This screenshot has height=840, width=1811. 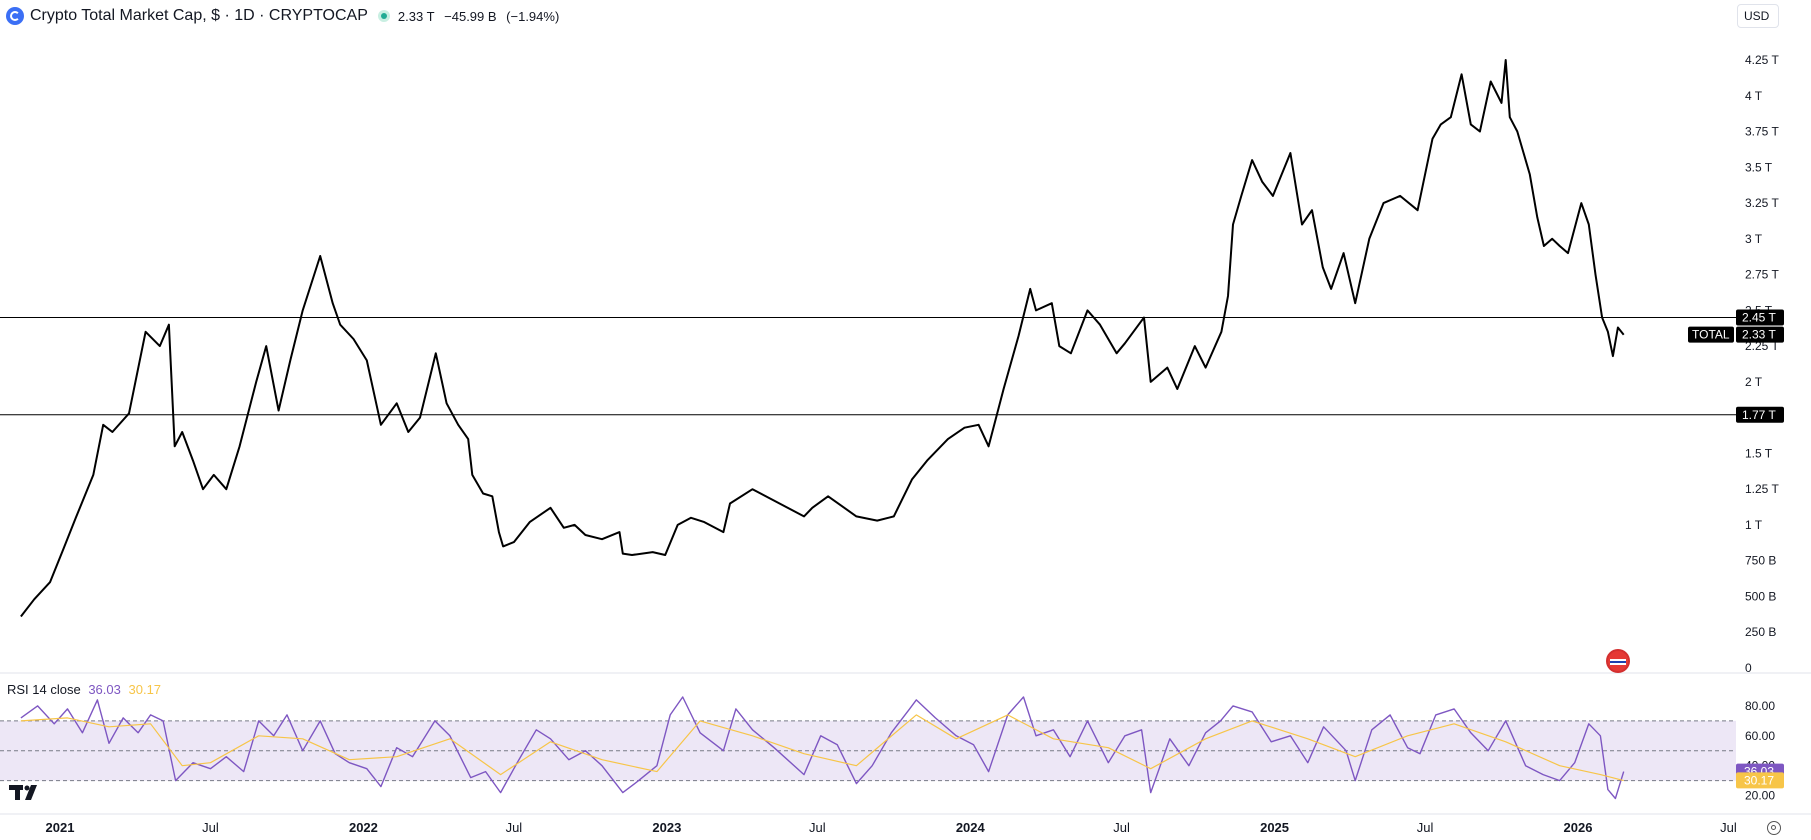 What do you see at coordinates (26, 792) in the screenshot?
I see `tradingview-logo-icon` at bounding box center [26, 792].